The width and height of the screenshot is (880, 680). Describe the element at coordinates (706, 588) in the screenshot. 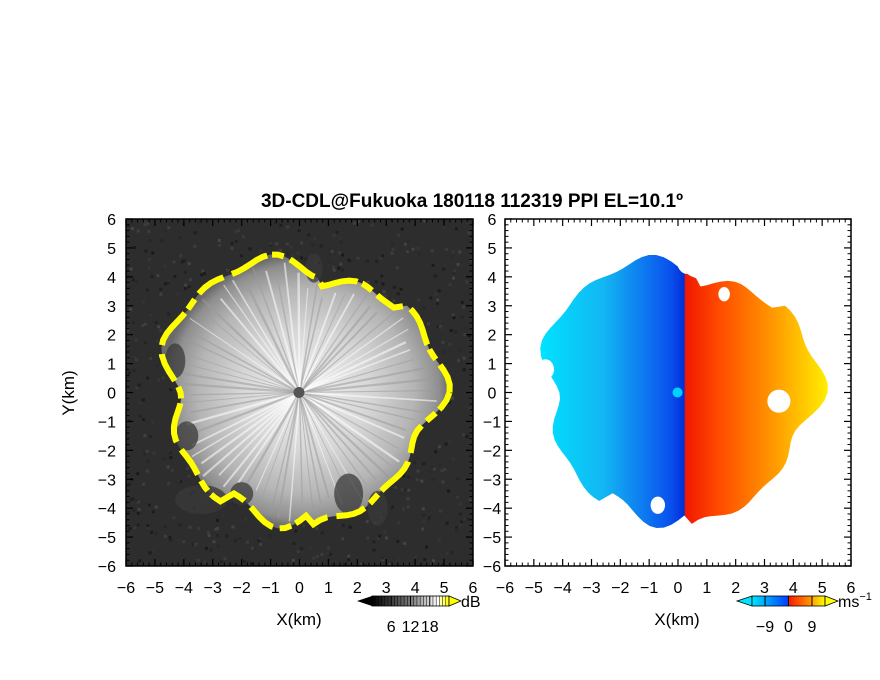

I see `x-tick-label: 1` at that location.